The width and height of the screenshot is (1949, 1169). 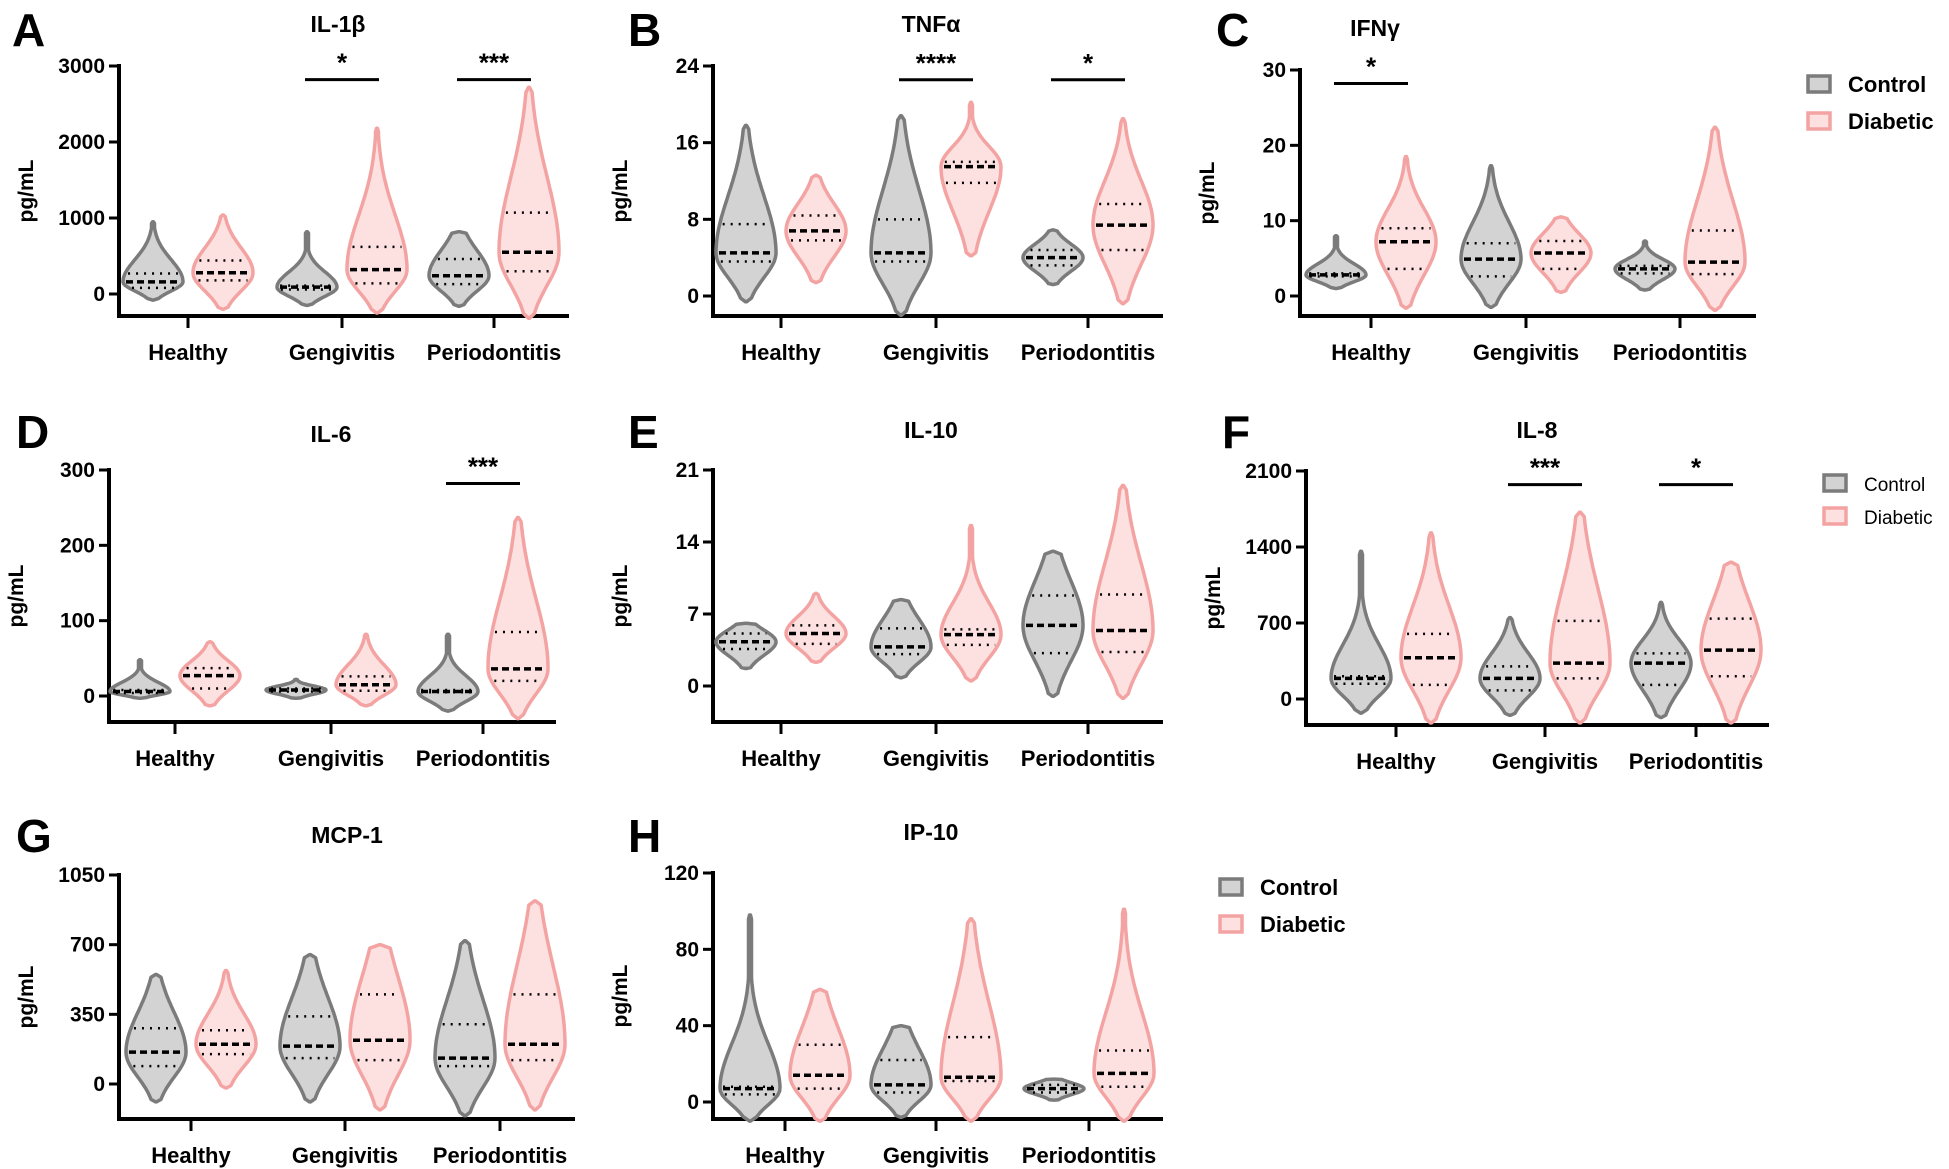 I want to click on y-tick-label: 21, so click(x=688, y=470).